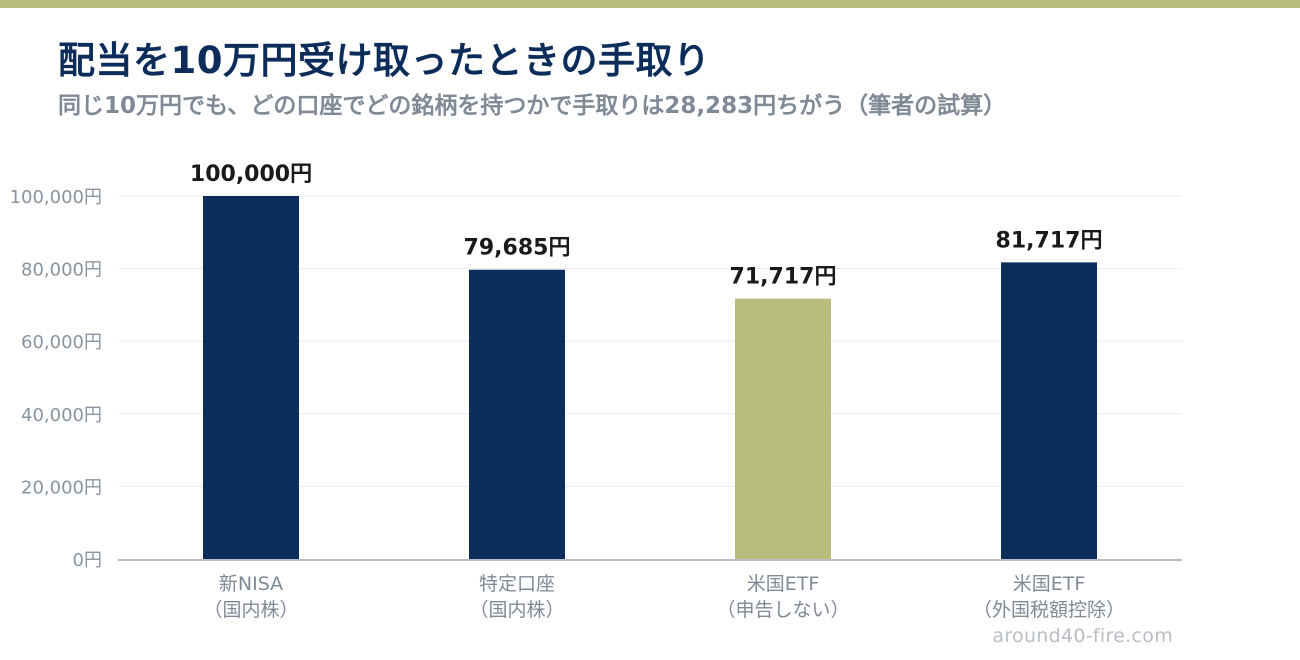  What do you see at coordinates (1082, 636) in the screenshot?
I see `watermark: around40-fire.com` at bounding box center [1082, 636].